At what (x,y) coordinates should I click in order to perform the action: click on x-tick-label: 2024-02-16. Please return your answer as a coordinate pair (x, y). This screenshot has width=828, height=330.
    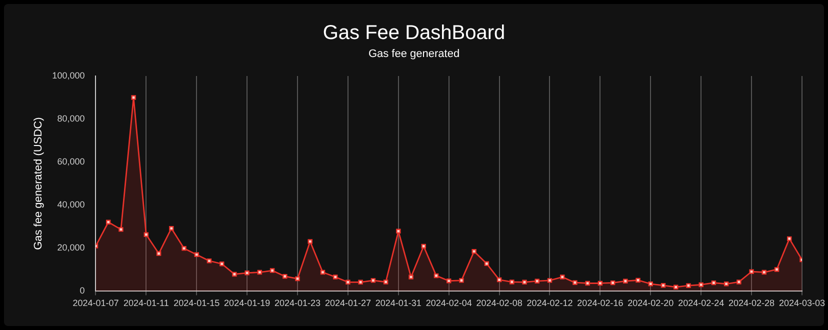
    Looking at the image, I should click on (600, 303).